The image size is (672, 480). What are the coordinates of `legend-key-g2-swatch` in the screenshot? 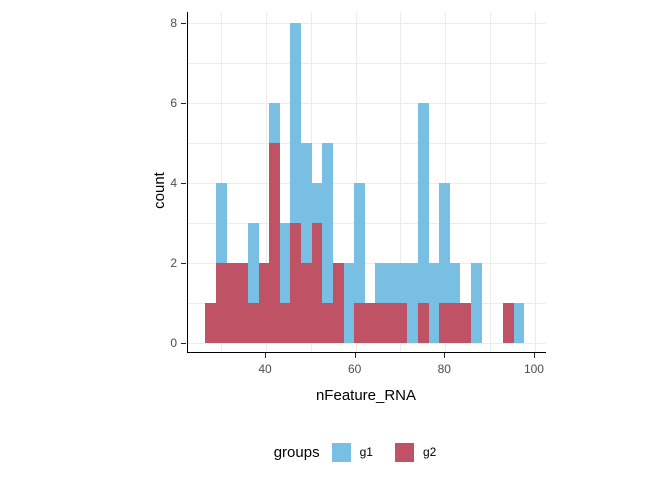 It's located at (404, 452).